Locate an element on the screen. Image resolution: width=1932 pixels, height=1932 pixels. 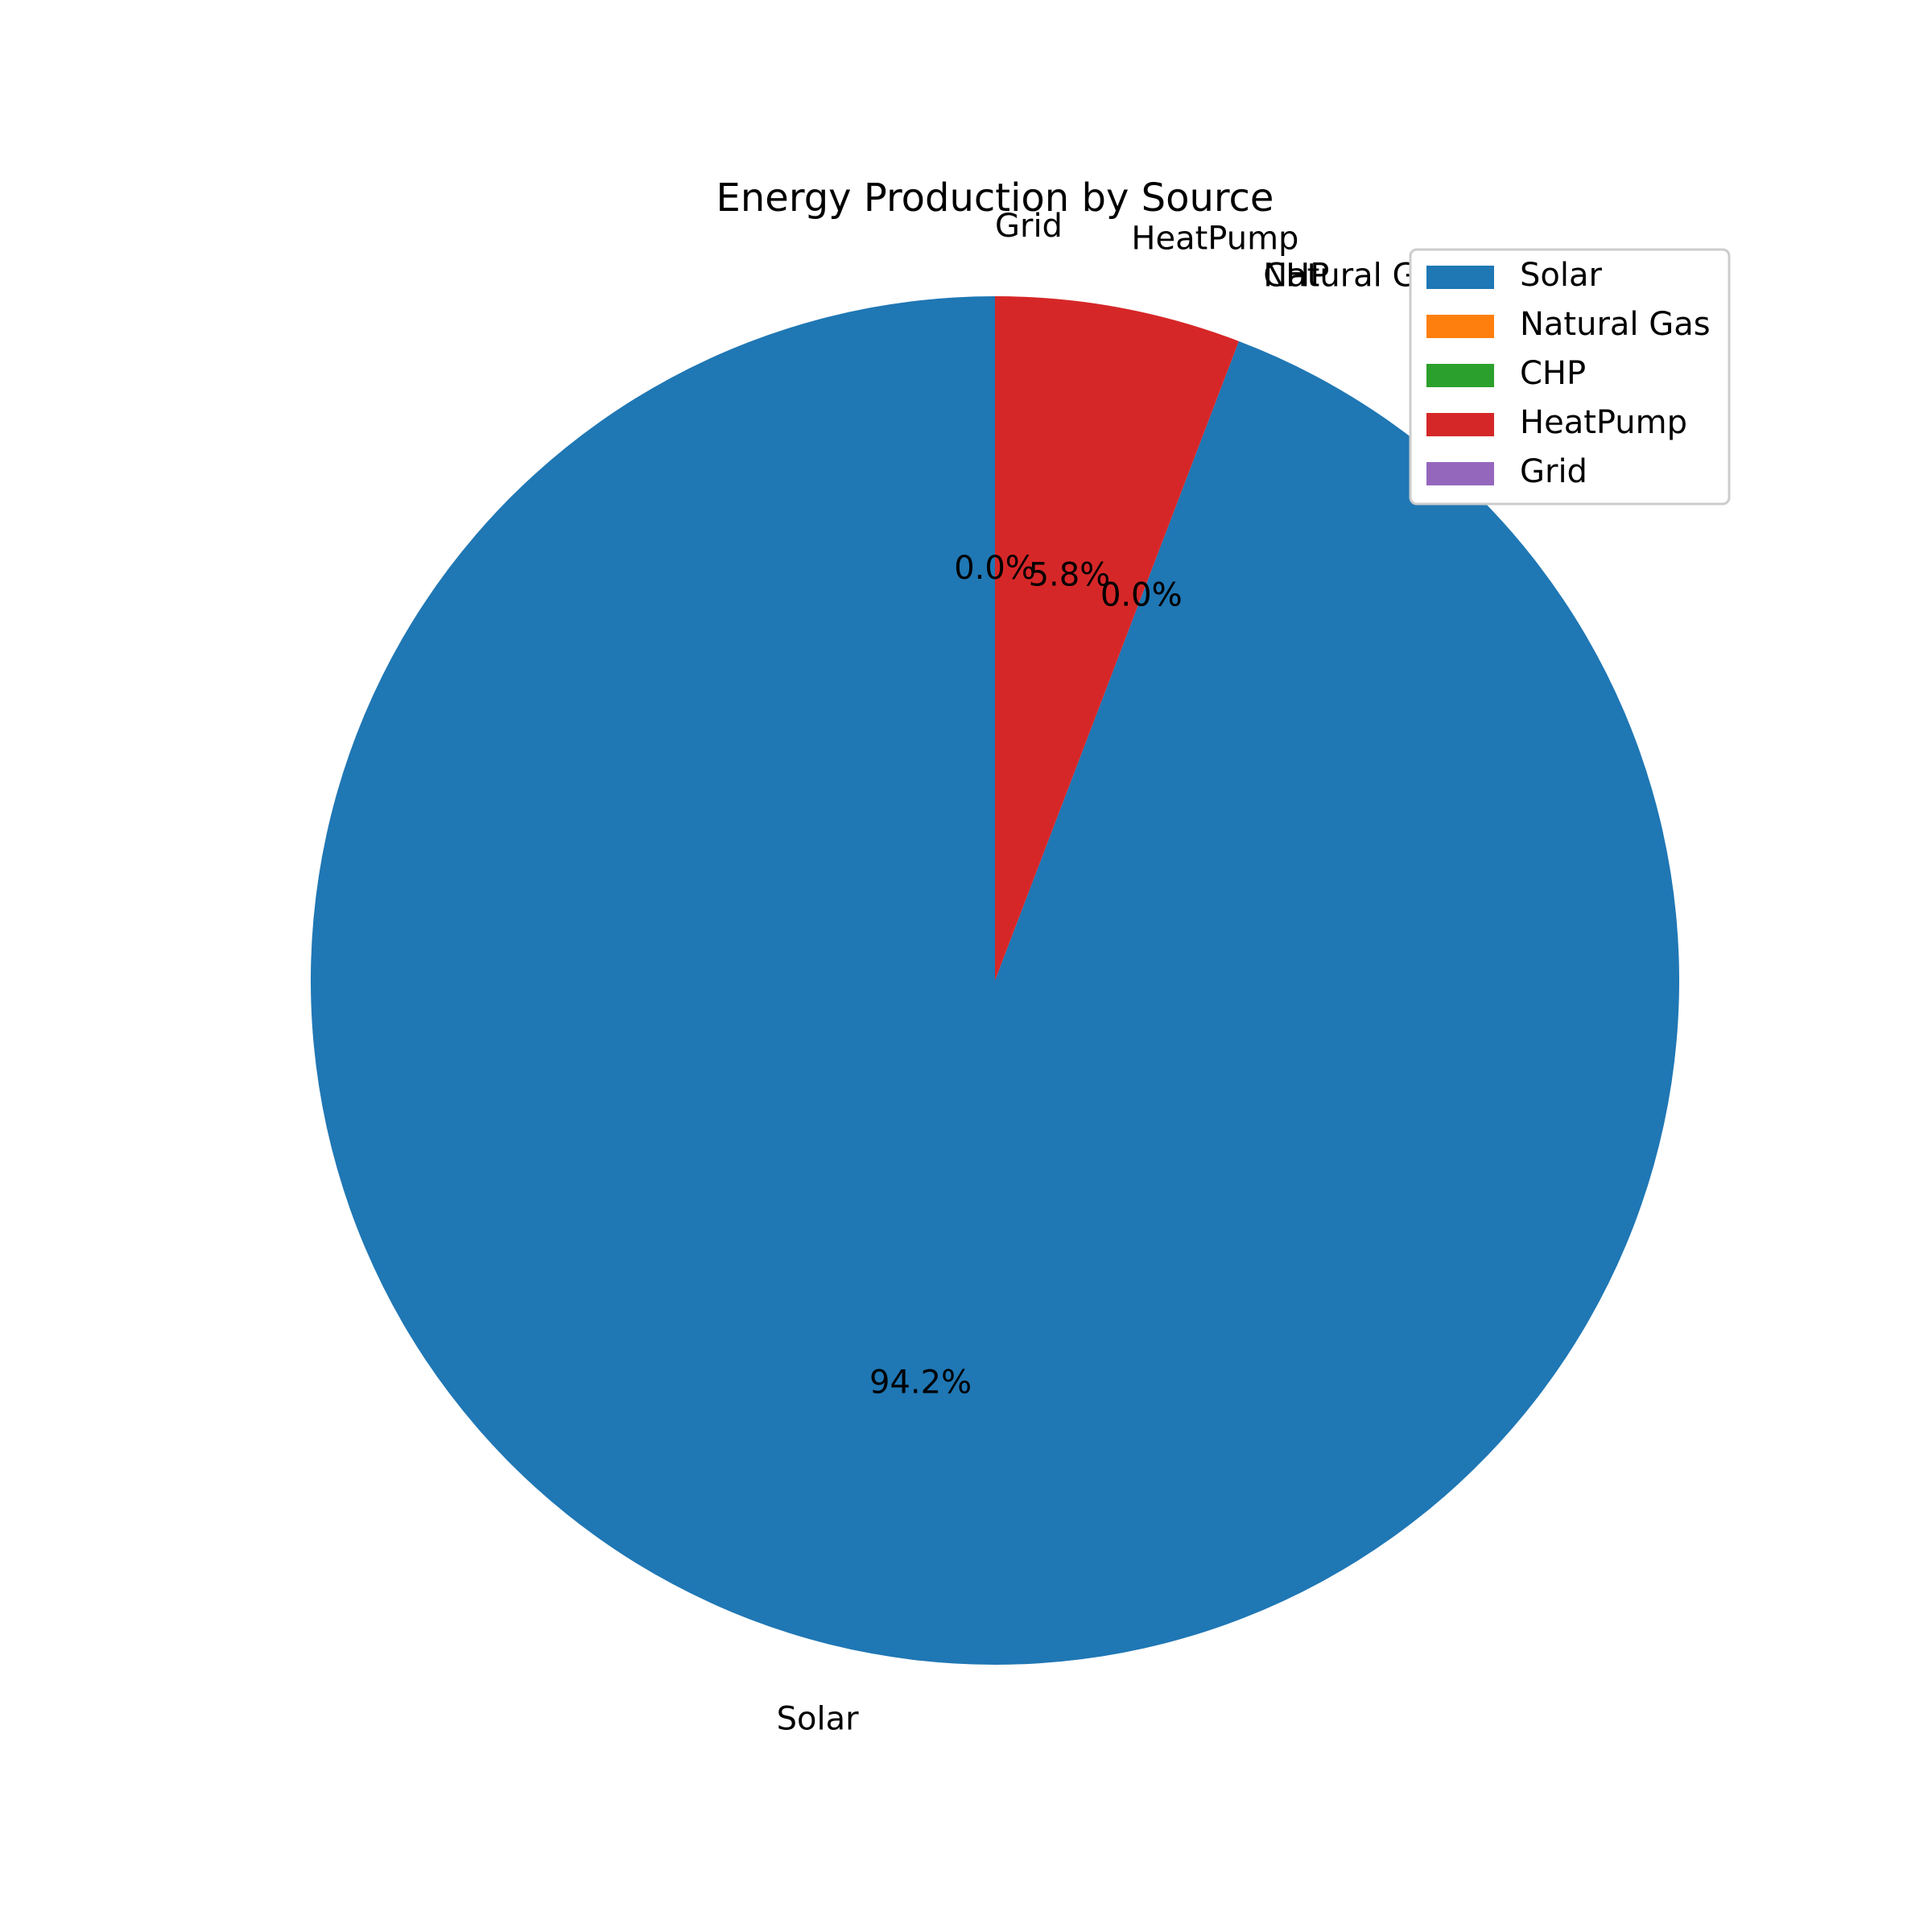
percent-label-natural-gas: 0.0% is located at coordinates (1141, 594).